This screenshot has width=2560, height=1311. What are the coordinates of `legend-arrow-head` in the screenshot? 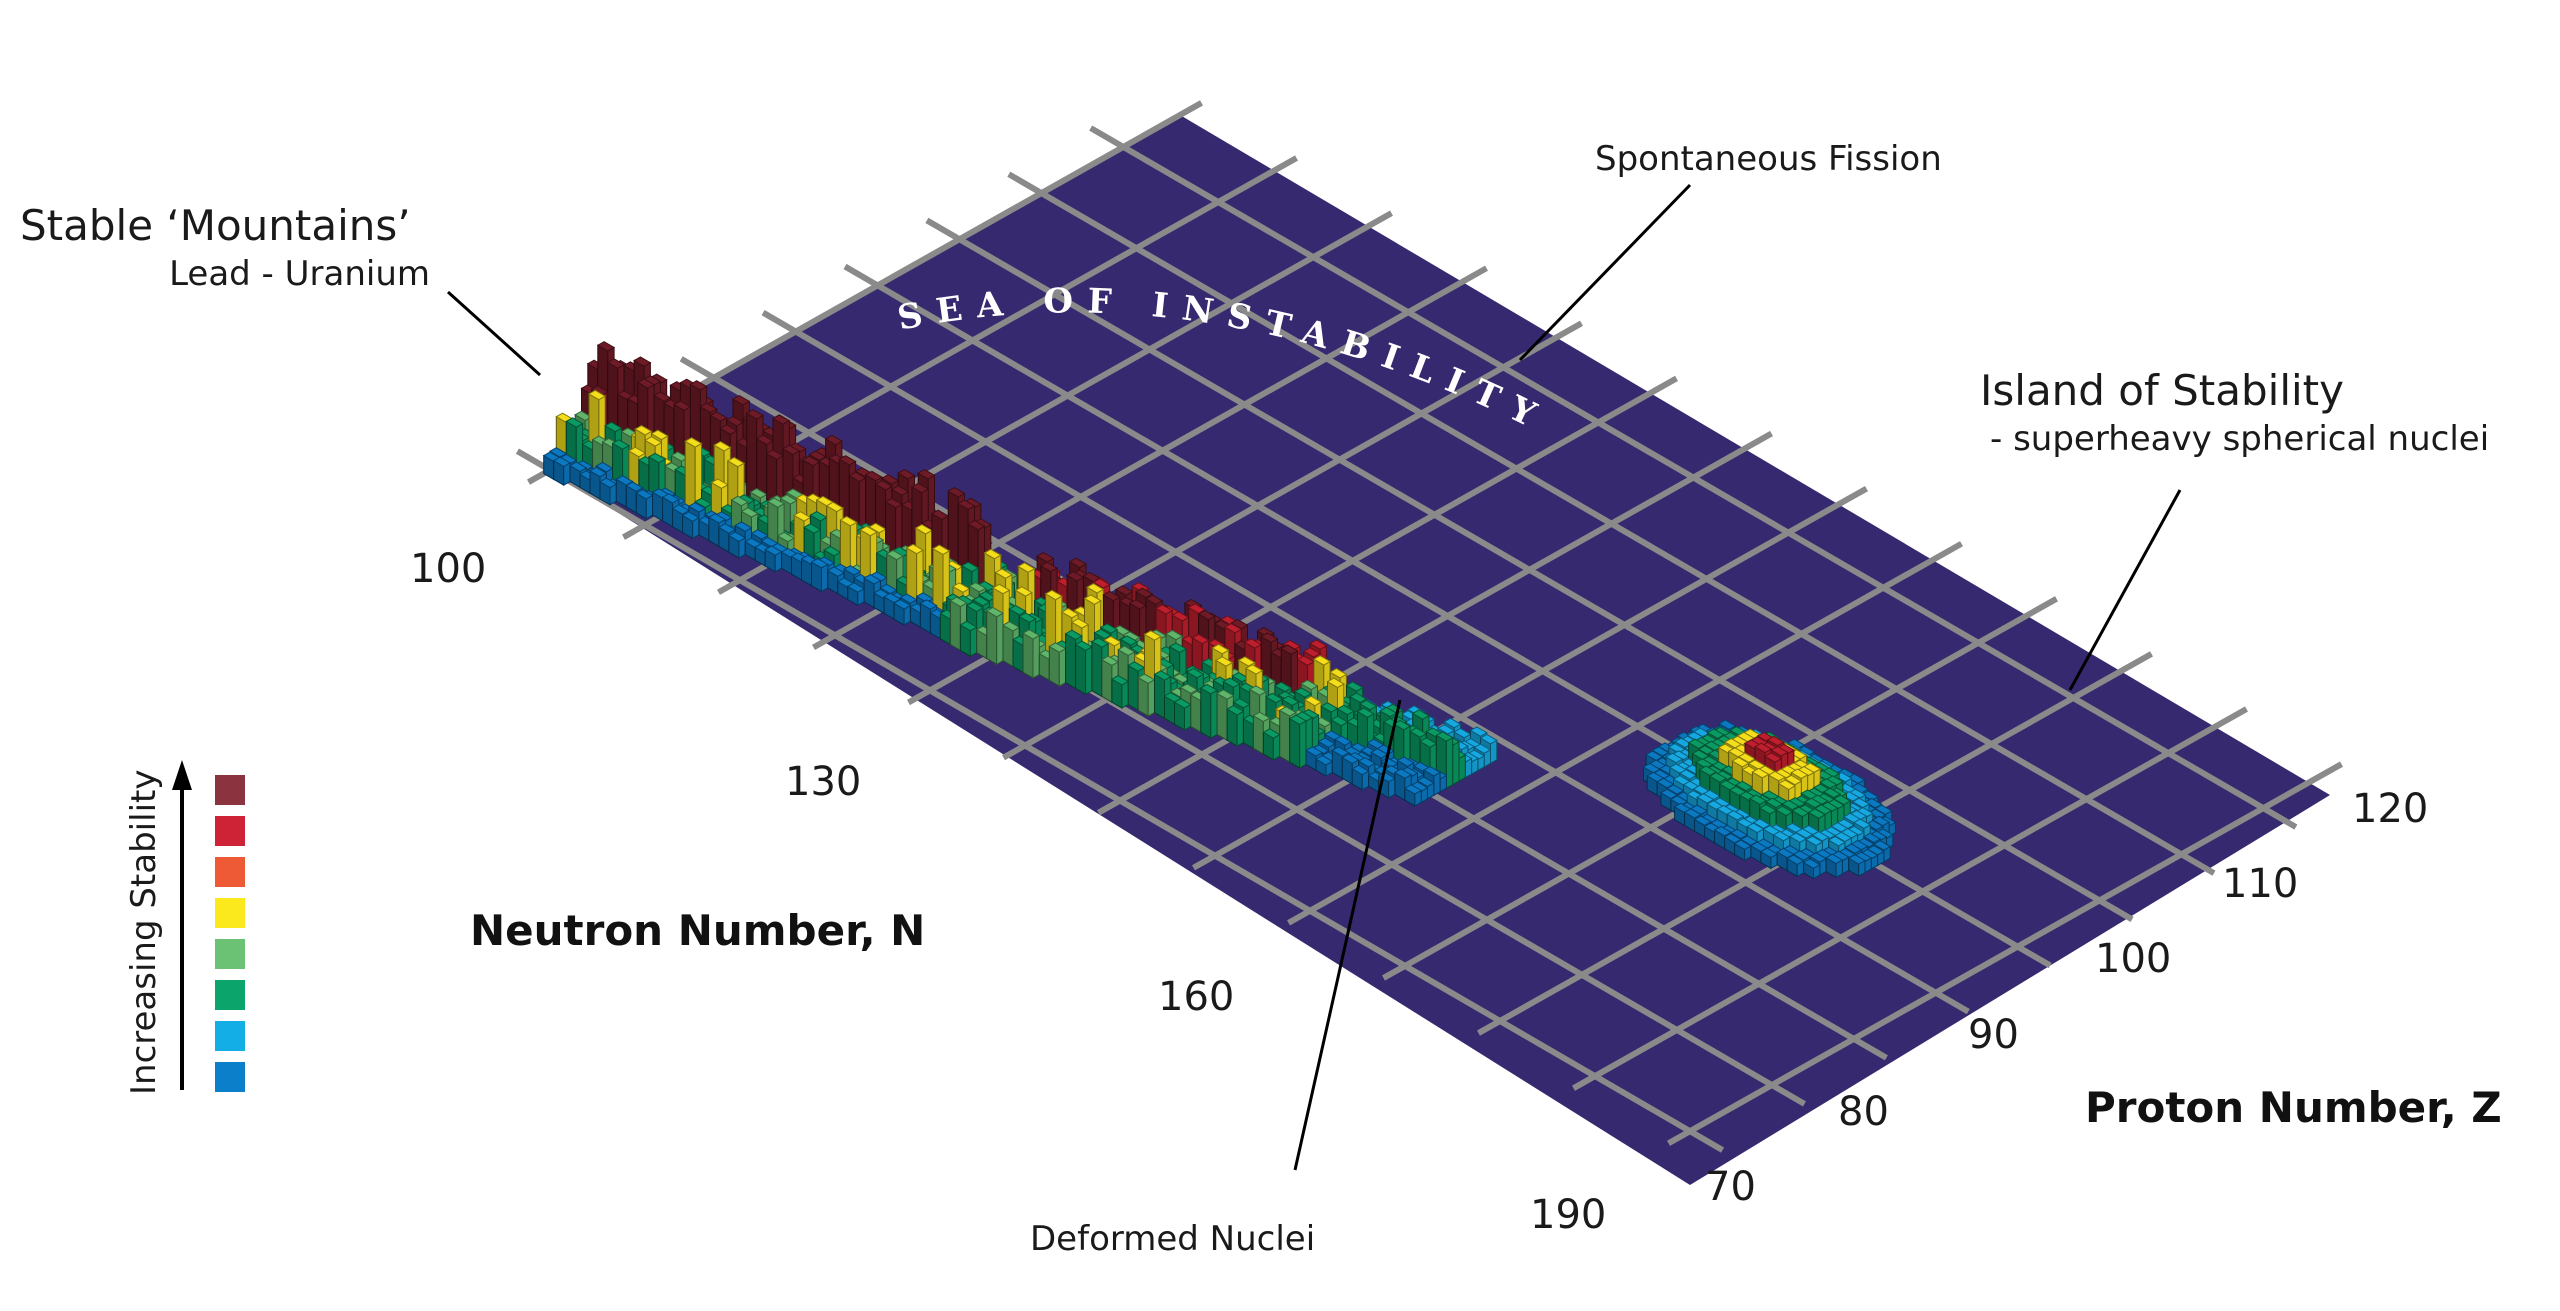 It's located at (182, 775).